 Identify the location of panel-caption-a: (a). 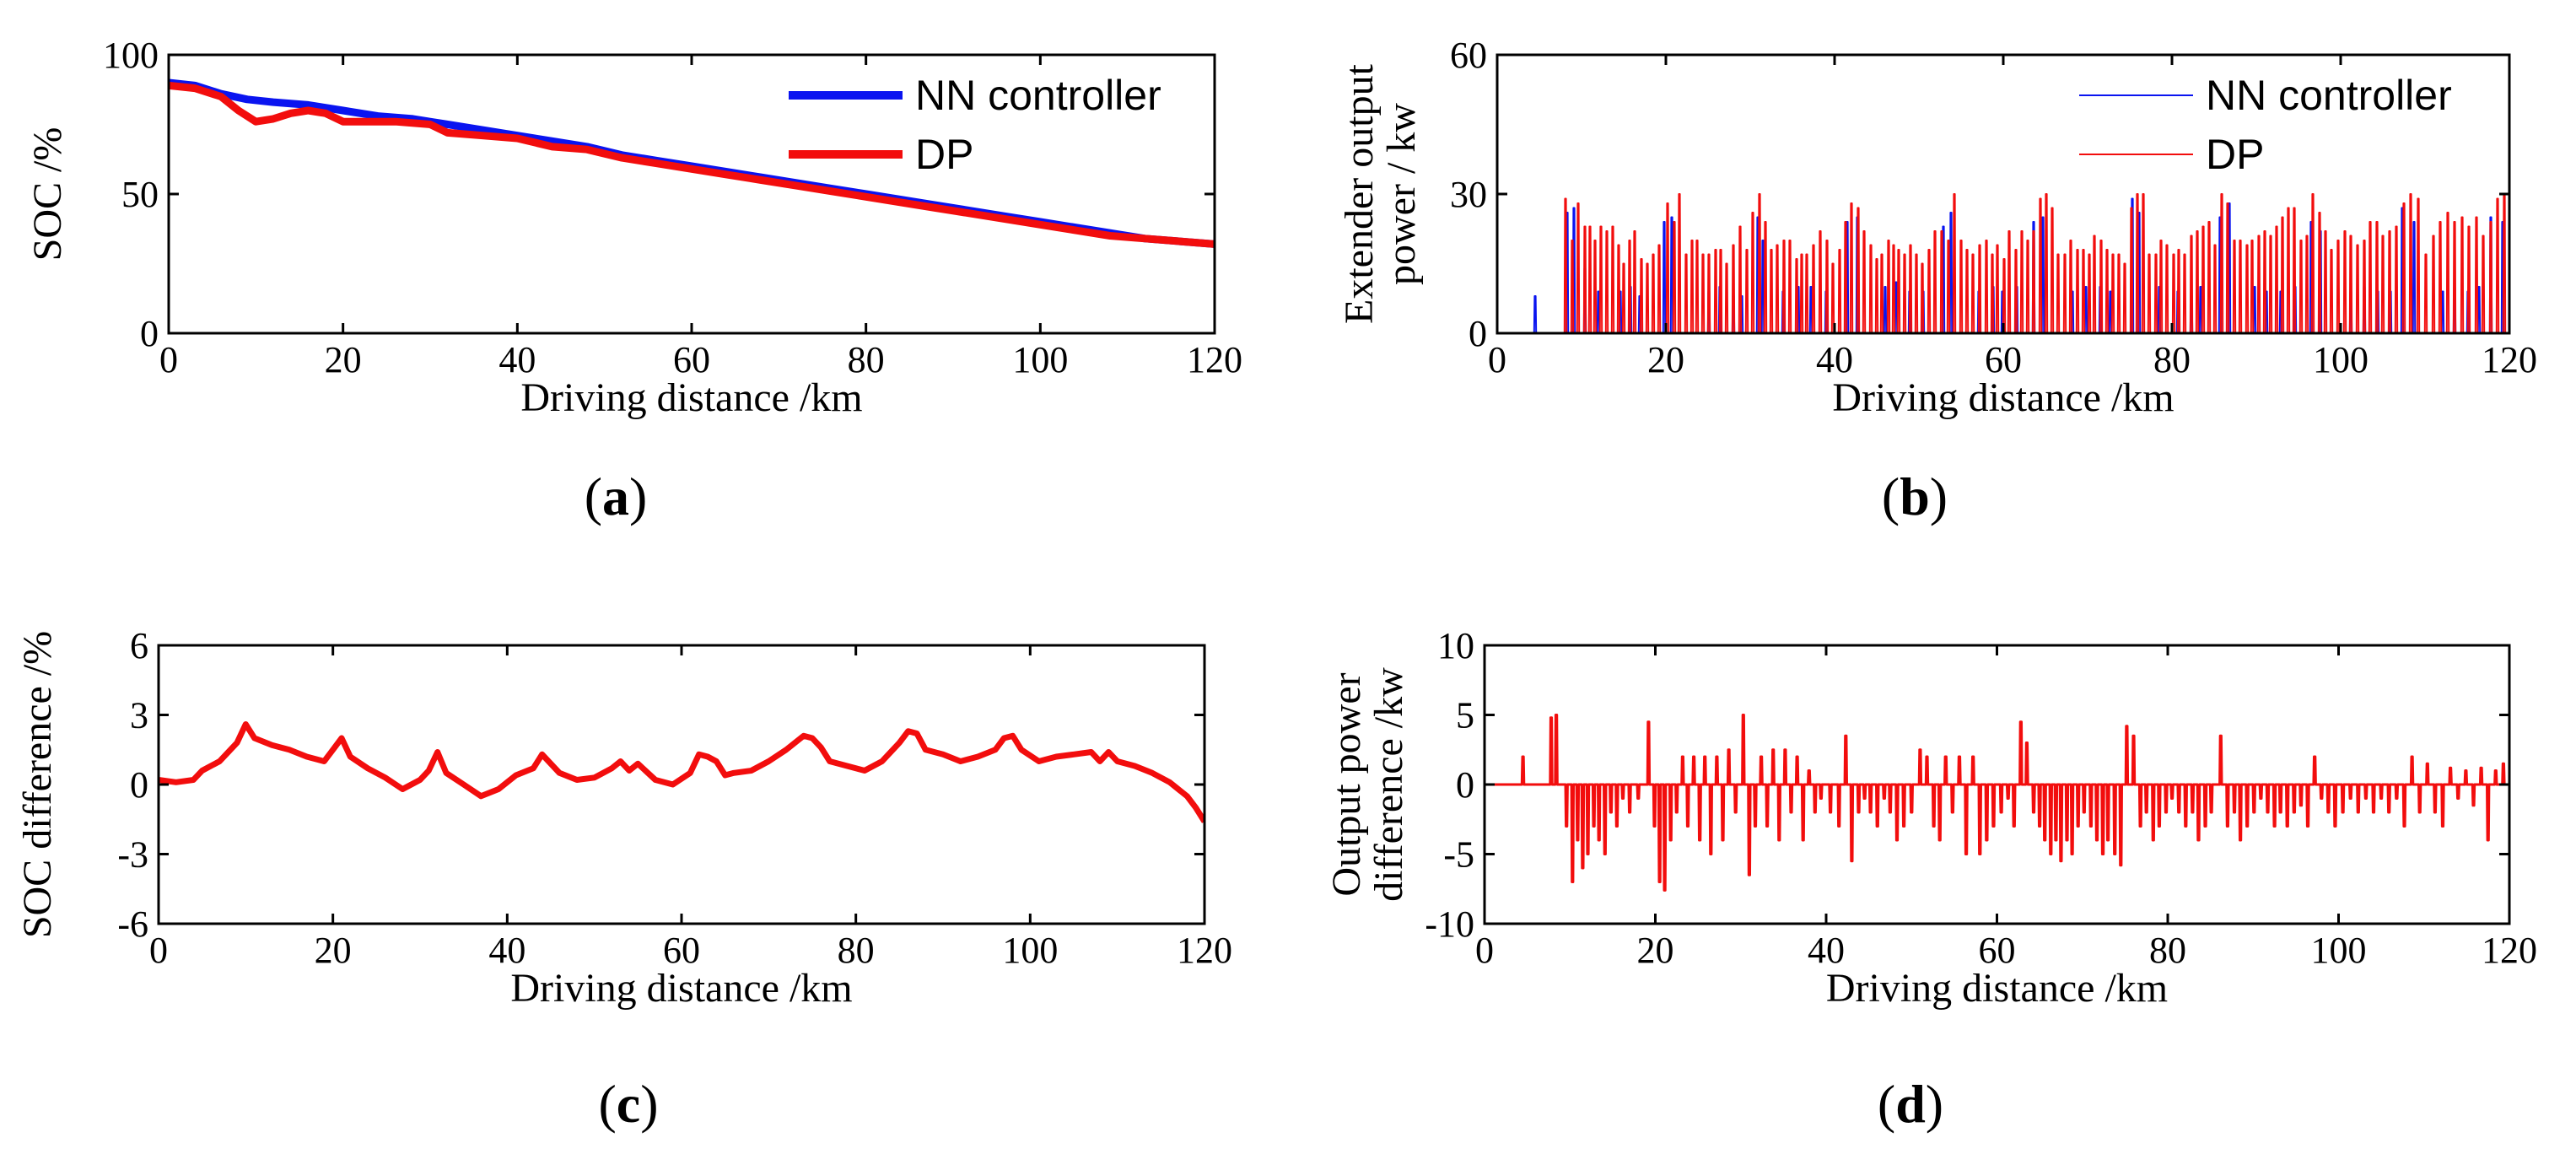
(616, 496).